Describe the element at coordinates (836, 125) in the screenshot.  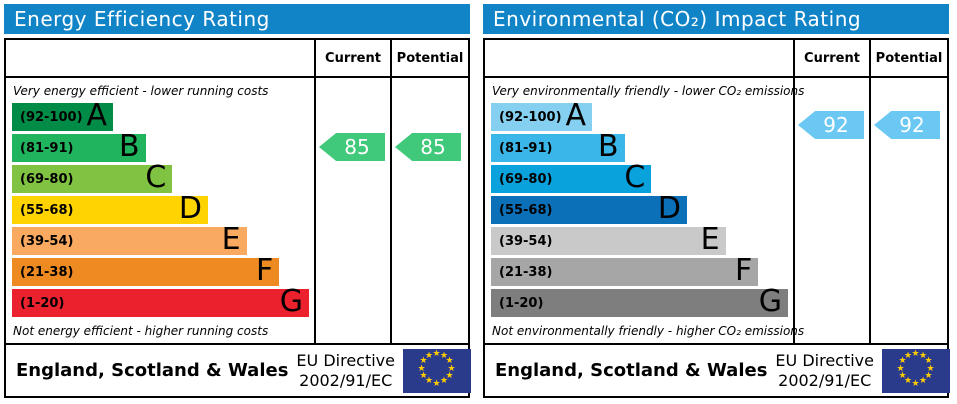
I see `current-rating-value: 92` at that location.